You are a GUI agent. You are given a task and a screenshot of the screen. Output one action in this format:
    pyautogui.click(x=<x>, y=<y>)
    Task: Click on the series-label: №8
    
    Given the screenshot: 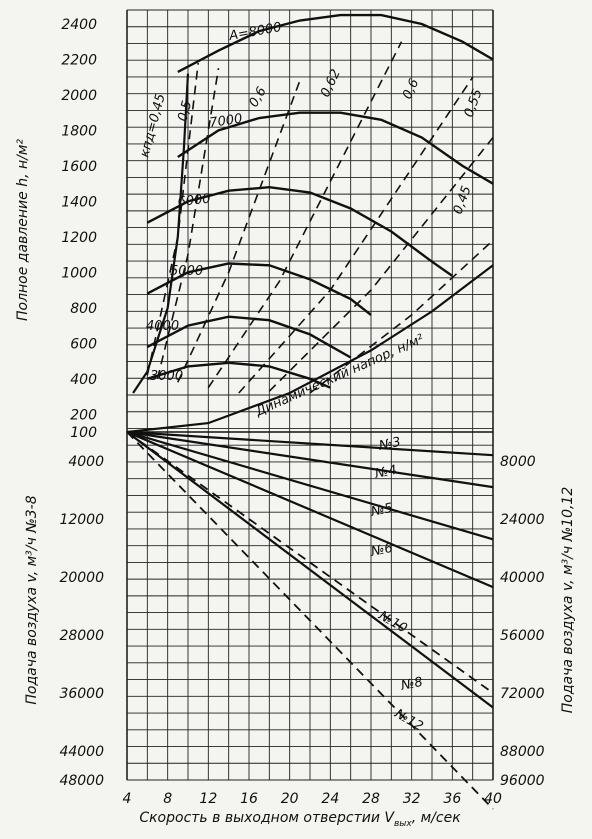 What is the action you would take?
    pyautogui.click(x=411, y=684)
    